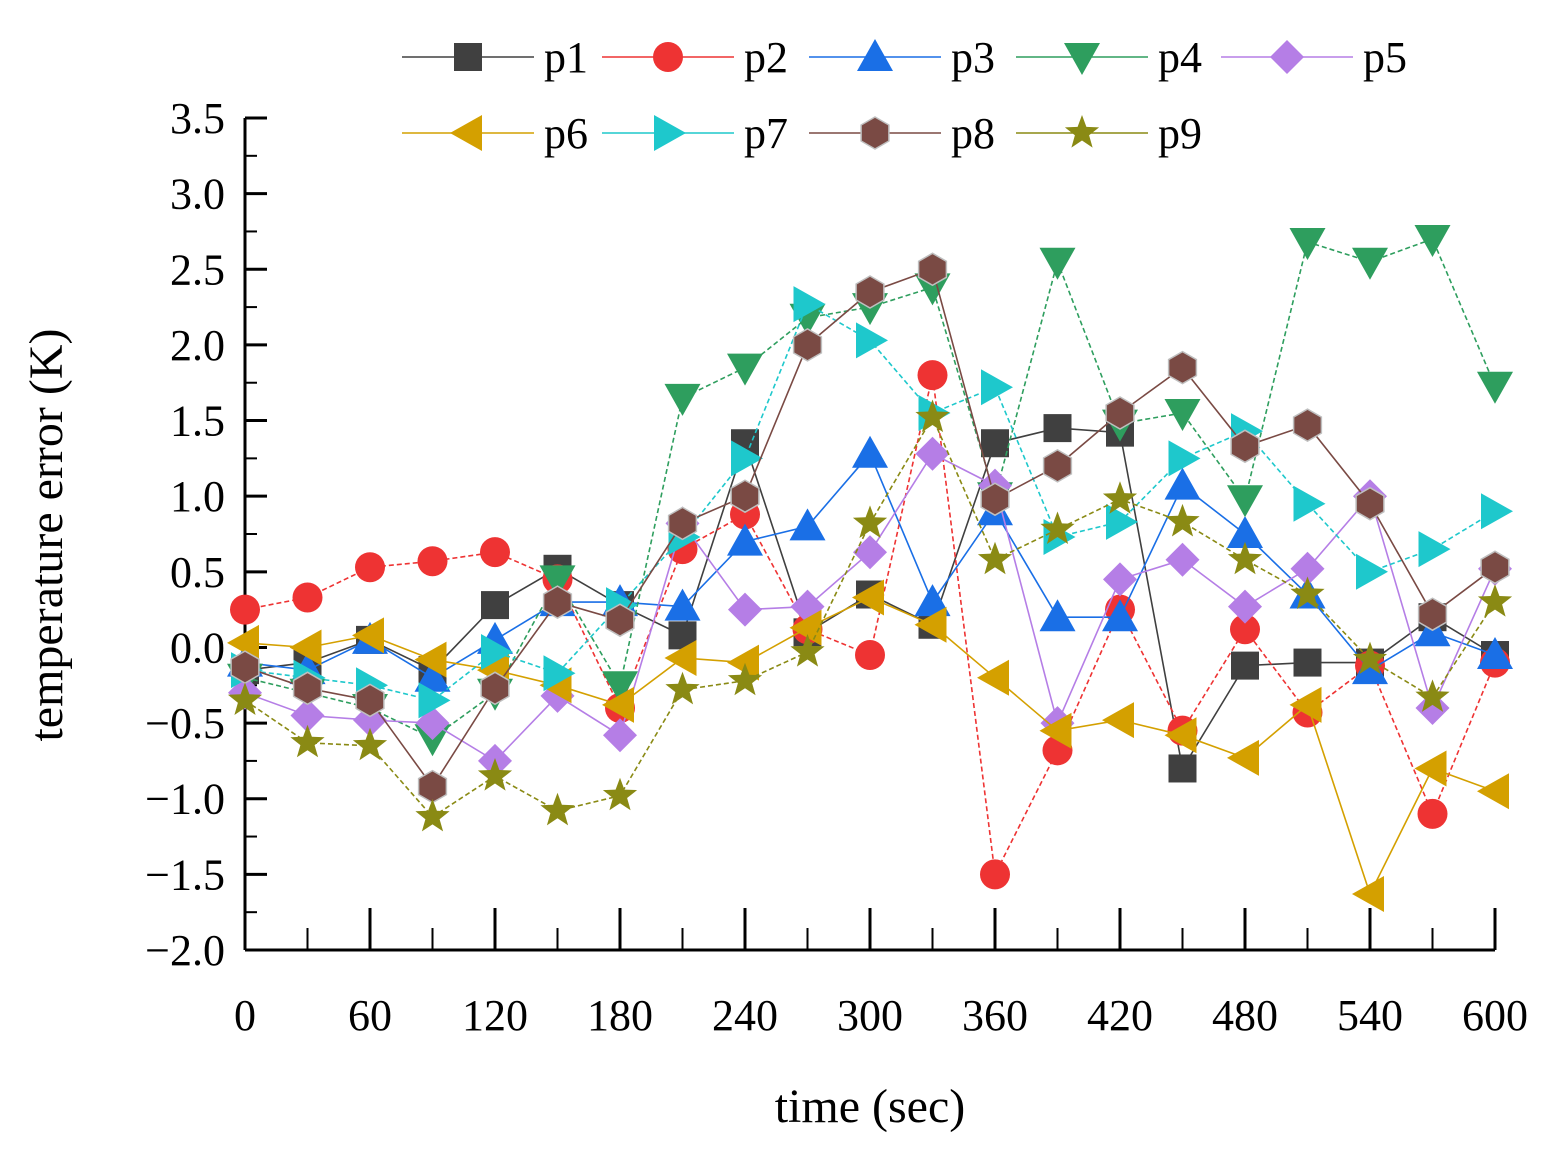 This screenshot has width=1563, height=1165. Describe the element at coordinates (902, 57) in the screenshot. I see `legend-item-p3: p3` at that location.